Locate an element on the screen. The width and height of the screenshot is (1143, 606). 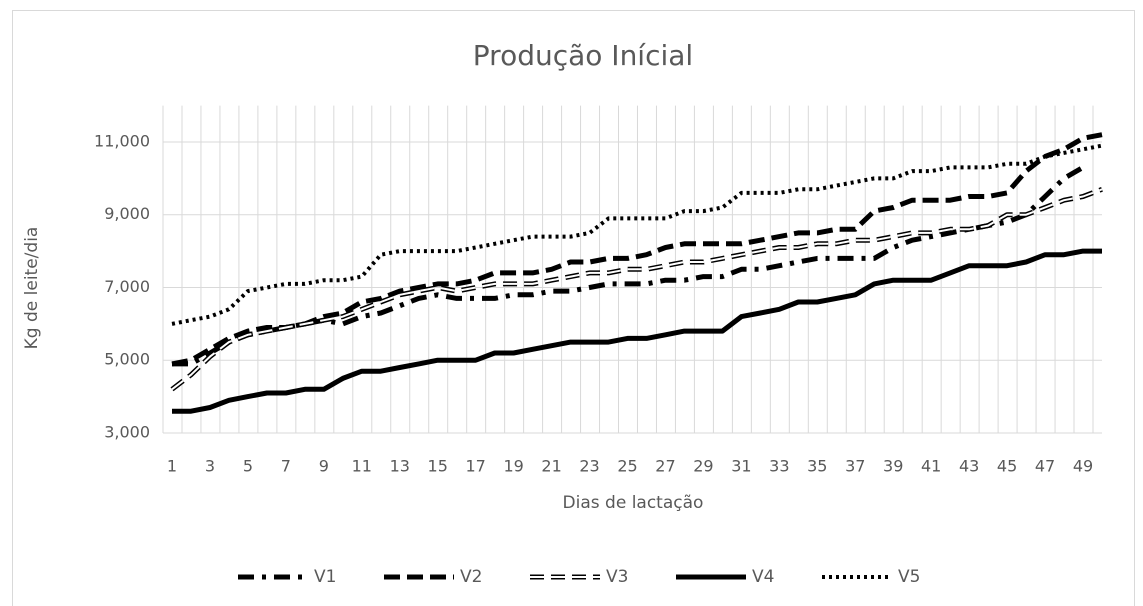
legend-label: V3 is located at coordinates (617, 577).